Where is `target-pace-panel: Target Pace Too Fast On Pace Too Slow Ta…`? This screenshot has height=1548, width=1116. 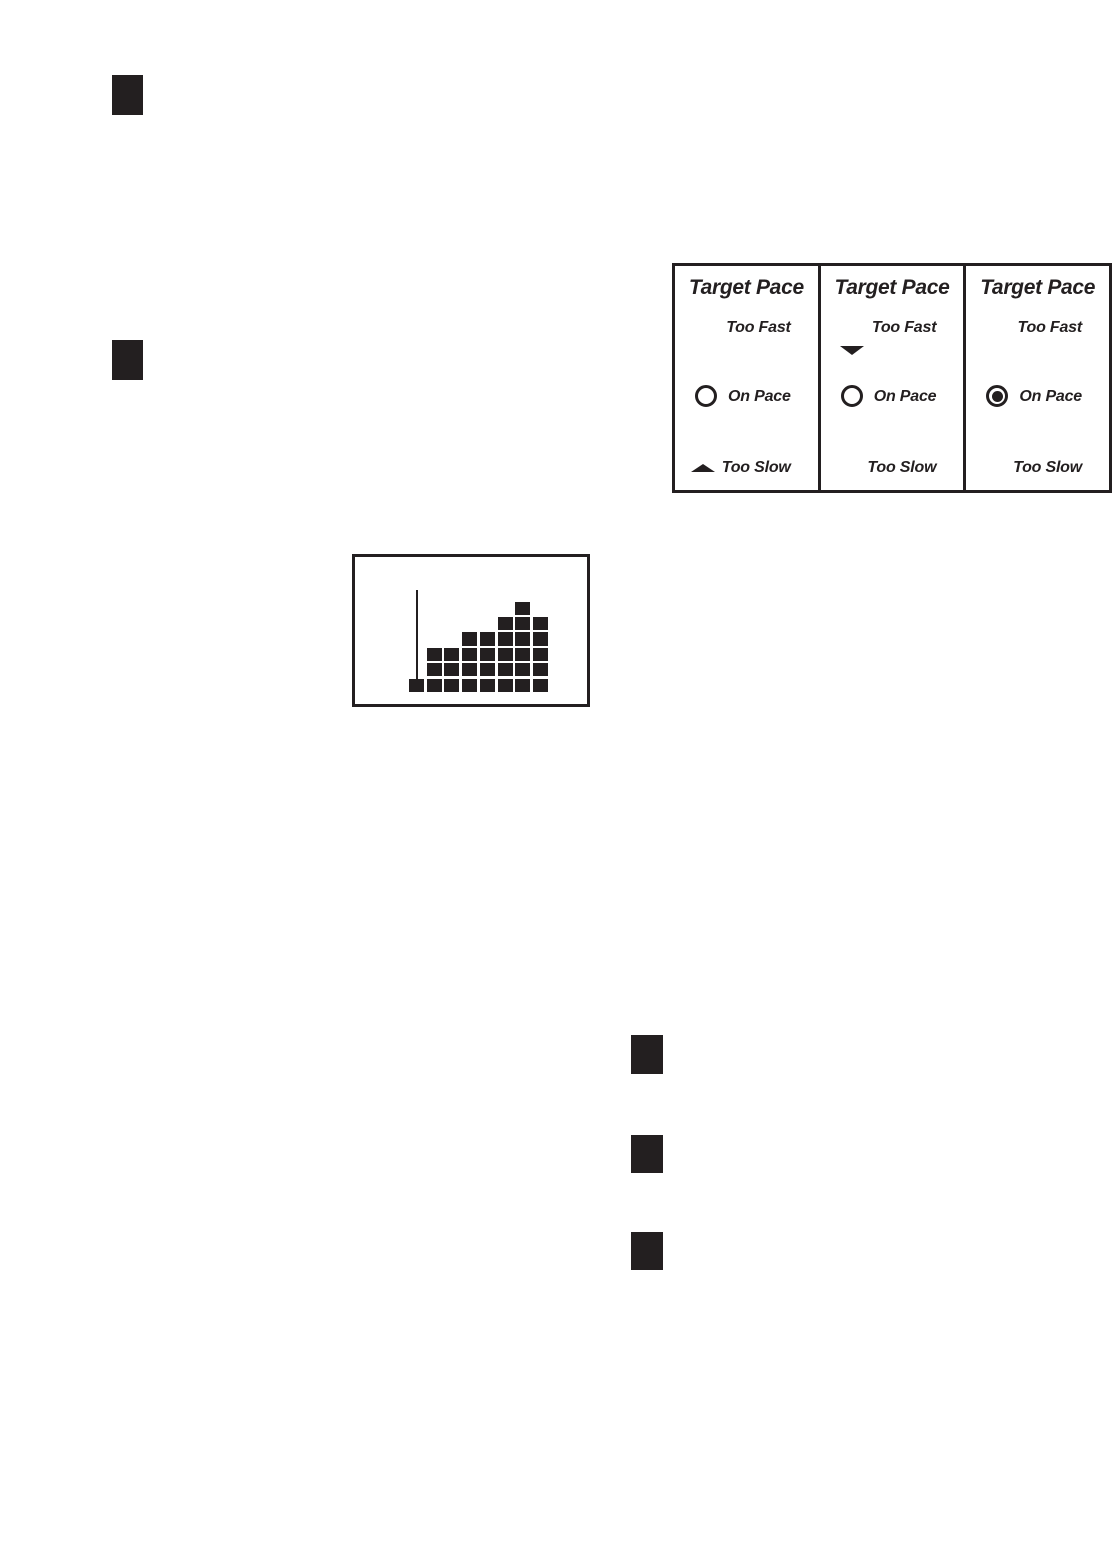 target-pace-panel: Target Pace Too Fast On Pace Too Slow Ta… is located at coordinates (892, 378).